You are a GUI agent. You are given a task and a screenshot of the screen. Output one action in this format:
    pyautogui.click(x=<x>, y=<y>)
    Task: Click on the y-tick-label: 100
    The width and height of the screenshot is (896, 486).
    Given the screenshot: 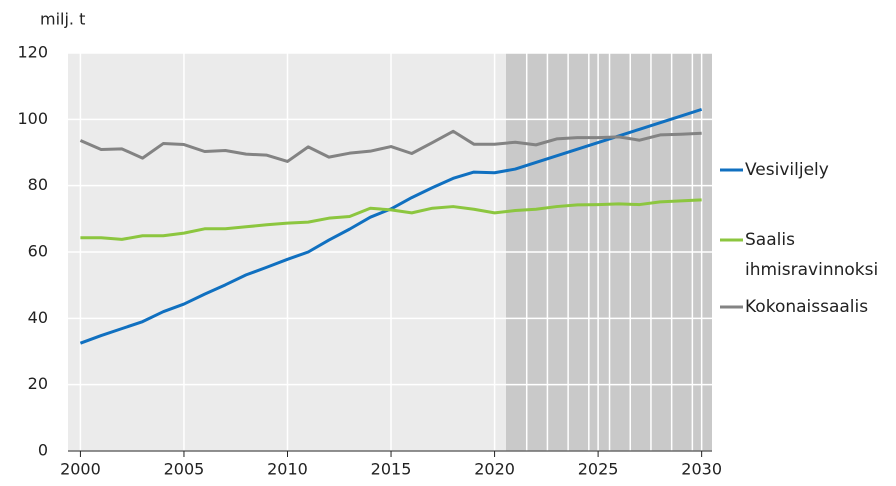 What is the action you would take?
    pyautogui.click(x=32, y=118)
    